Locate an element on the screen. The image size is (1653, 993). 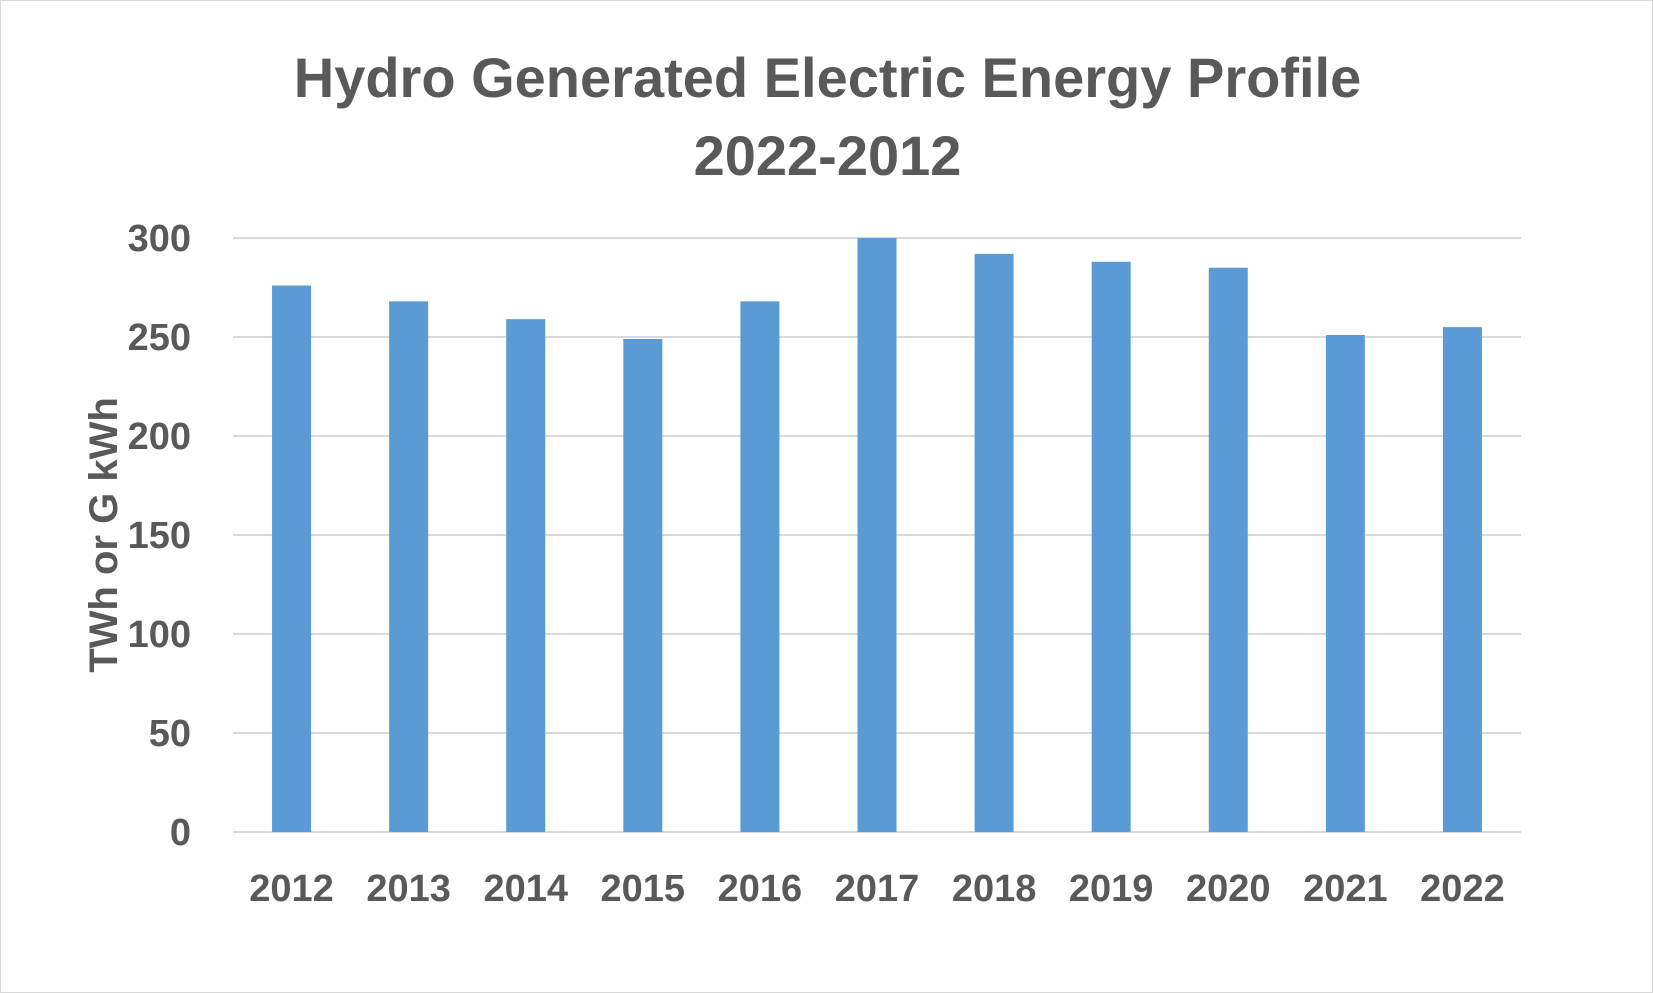
x-tick-label: 2022 is located at coordinates (1462, 889).